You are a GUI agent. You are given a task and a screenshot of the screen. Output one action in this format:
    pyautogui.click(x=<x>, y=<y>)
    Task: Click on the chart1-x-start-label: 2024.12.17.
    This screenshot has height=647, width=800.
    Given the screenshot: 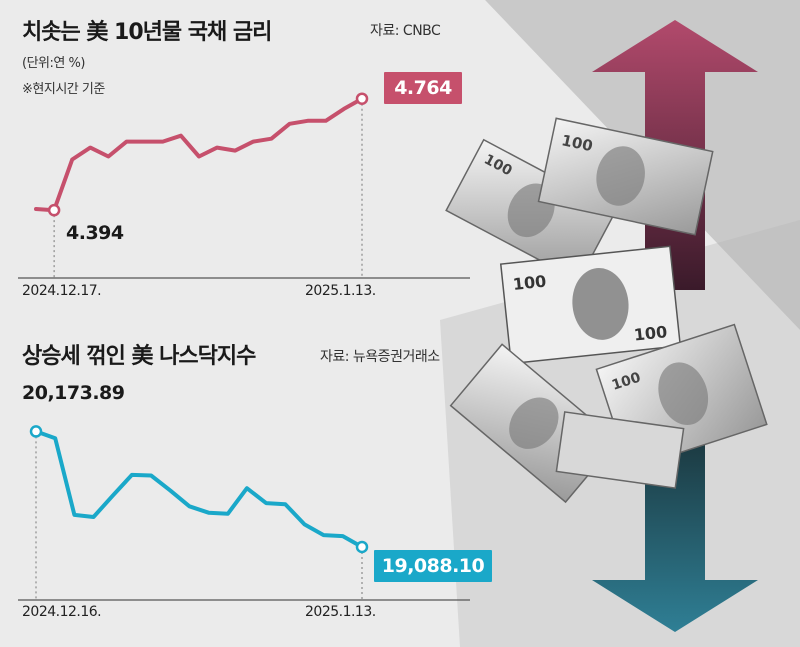 What is the action you would take?
    pyautogui.click(x=62, y=291)
    